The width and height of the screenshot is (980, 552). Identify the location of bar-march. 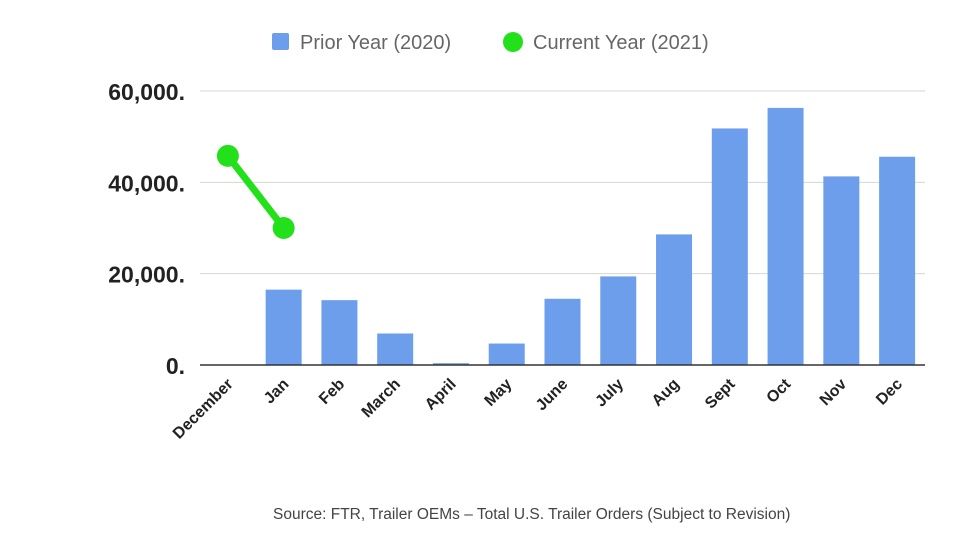
(395, 349).